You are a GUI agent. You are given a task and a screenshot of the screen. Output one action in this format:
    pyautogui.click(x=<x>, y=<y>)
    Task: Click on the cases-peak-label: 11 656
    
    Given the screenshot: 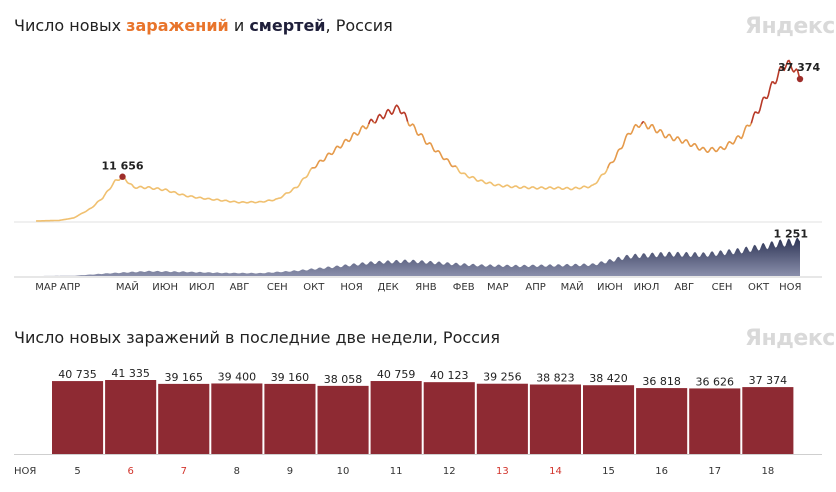 What is the action you would take?
    pyautogui.click(x=122, y=166)
    